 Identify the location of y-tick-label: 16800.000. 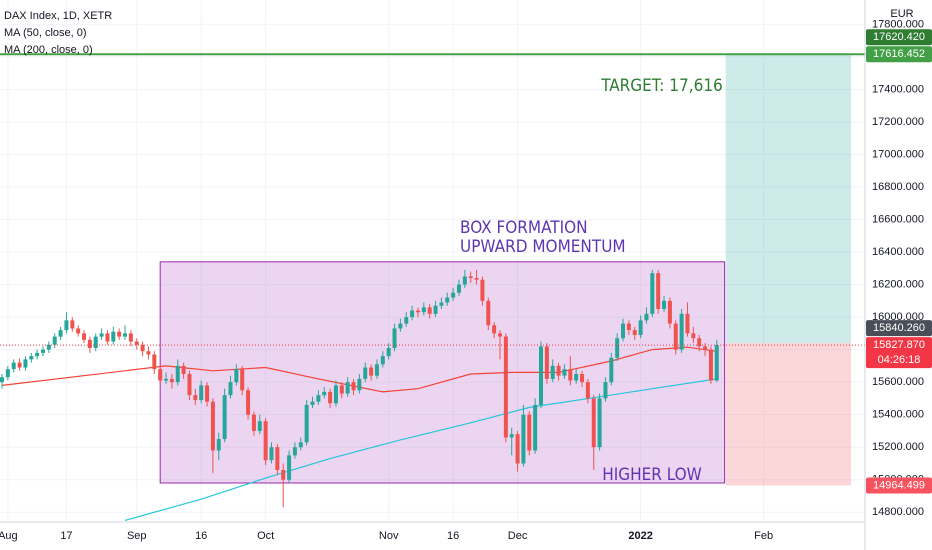
(898, 187).